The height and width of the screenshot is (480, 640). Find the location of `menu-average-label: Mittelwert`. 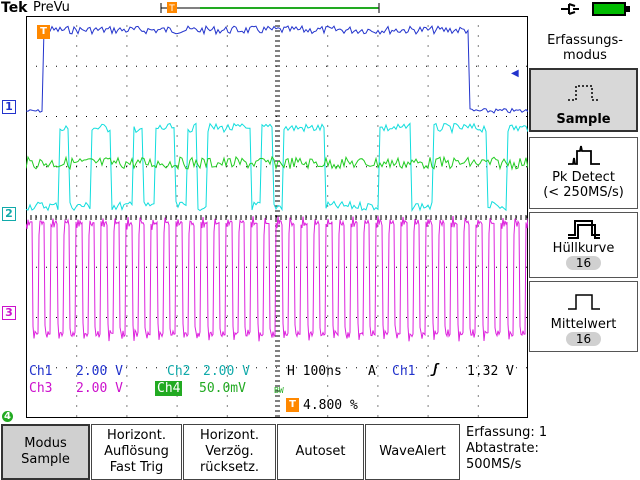

menu-average-label: Mittelwert is located at coordinates (583, 324).